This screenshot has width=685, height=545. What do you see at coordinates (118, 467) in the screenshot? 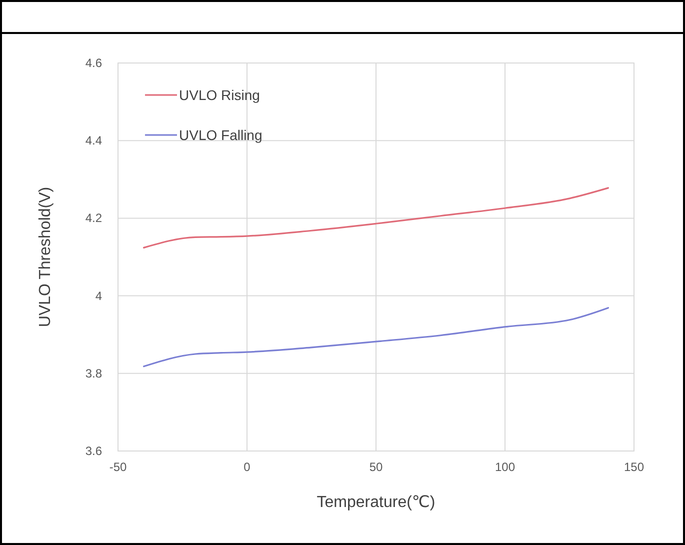
I see `x-tick-label: -50` at bounding box center [118, 467].